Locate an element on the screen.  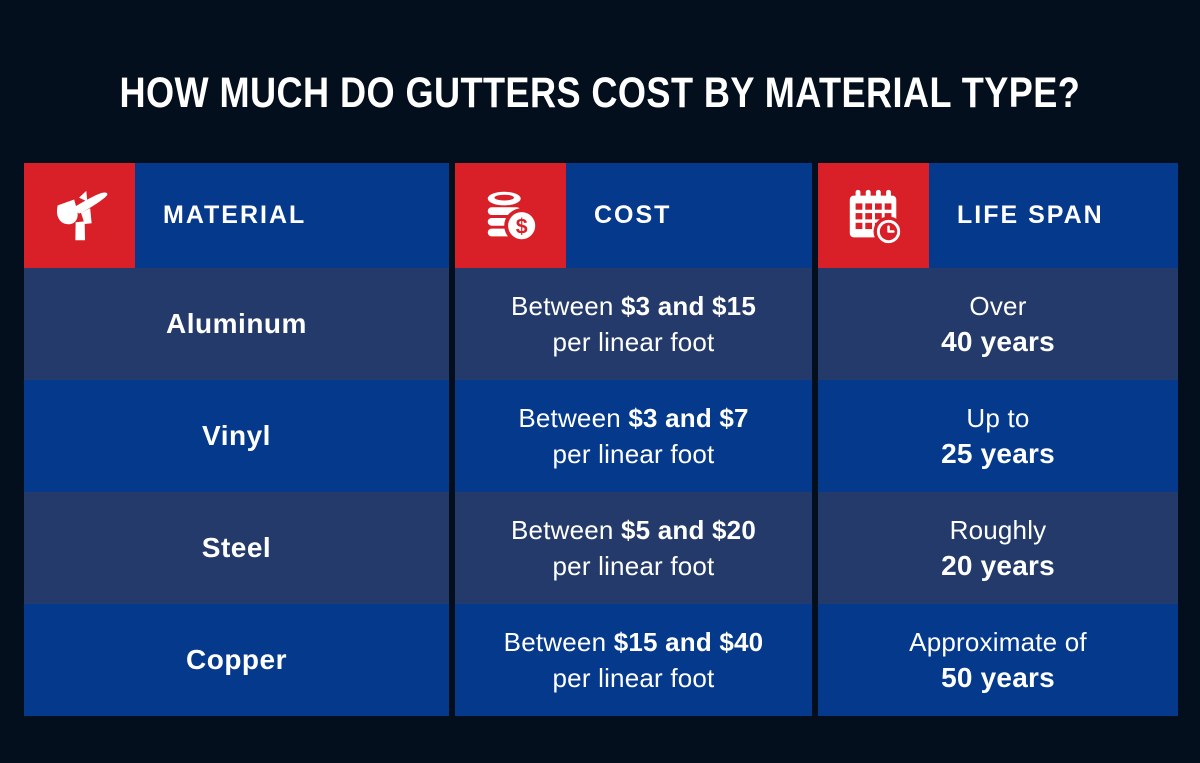
material-header: MATERIAL is located at coordinates (236, 215).